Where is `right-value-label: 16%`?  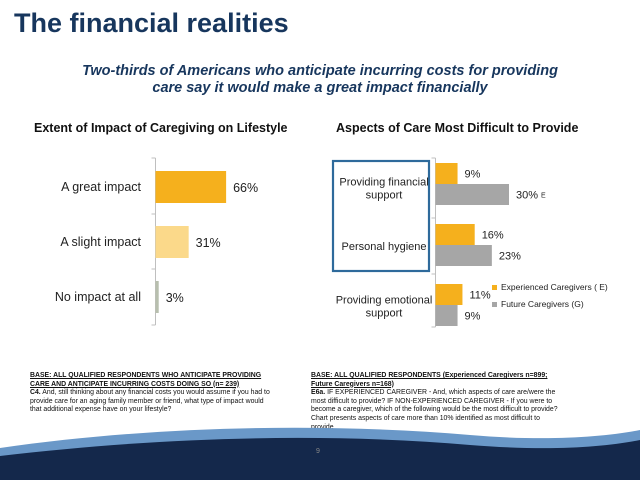
right-value-label: 16% is located at coordinates (493, 236).